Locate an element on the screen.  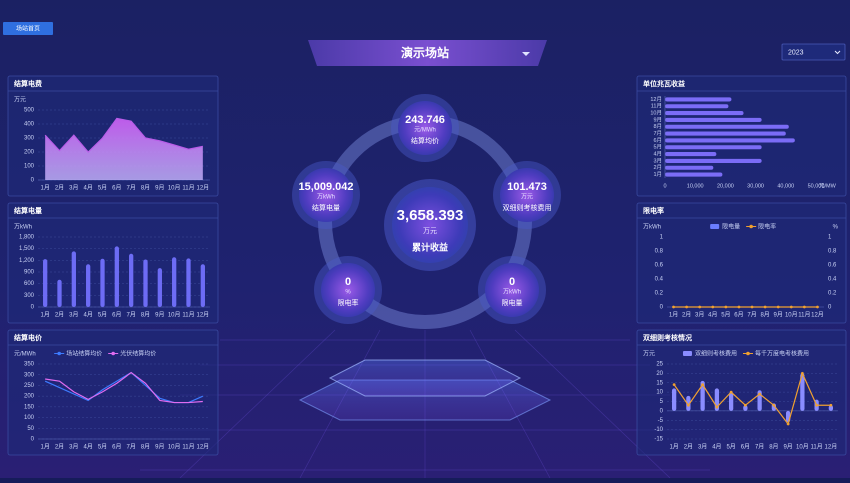
stat-label: 双细则考核费用 is located at coordinates (527, 207).